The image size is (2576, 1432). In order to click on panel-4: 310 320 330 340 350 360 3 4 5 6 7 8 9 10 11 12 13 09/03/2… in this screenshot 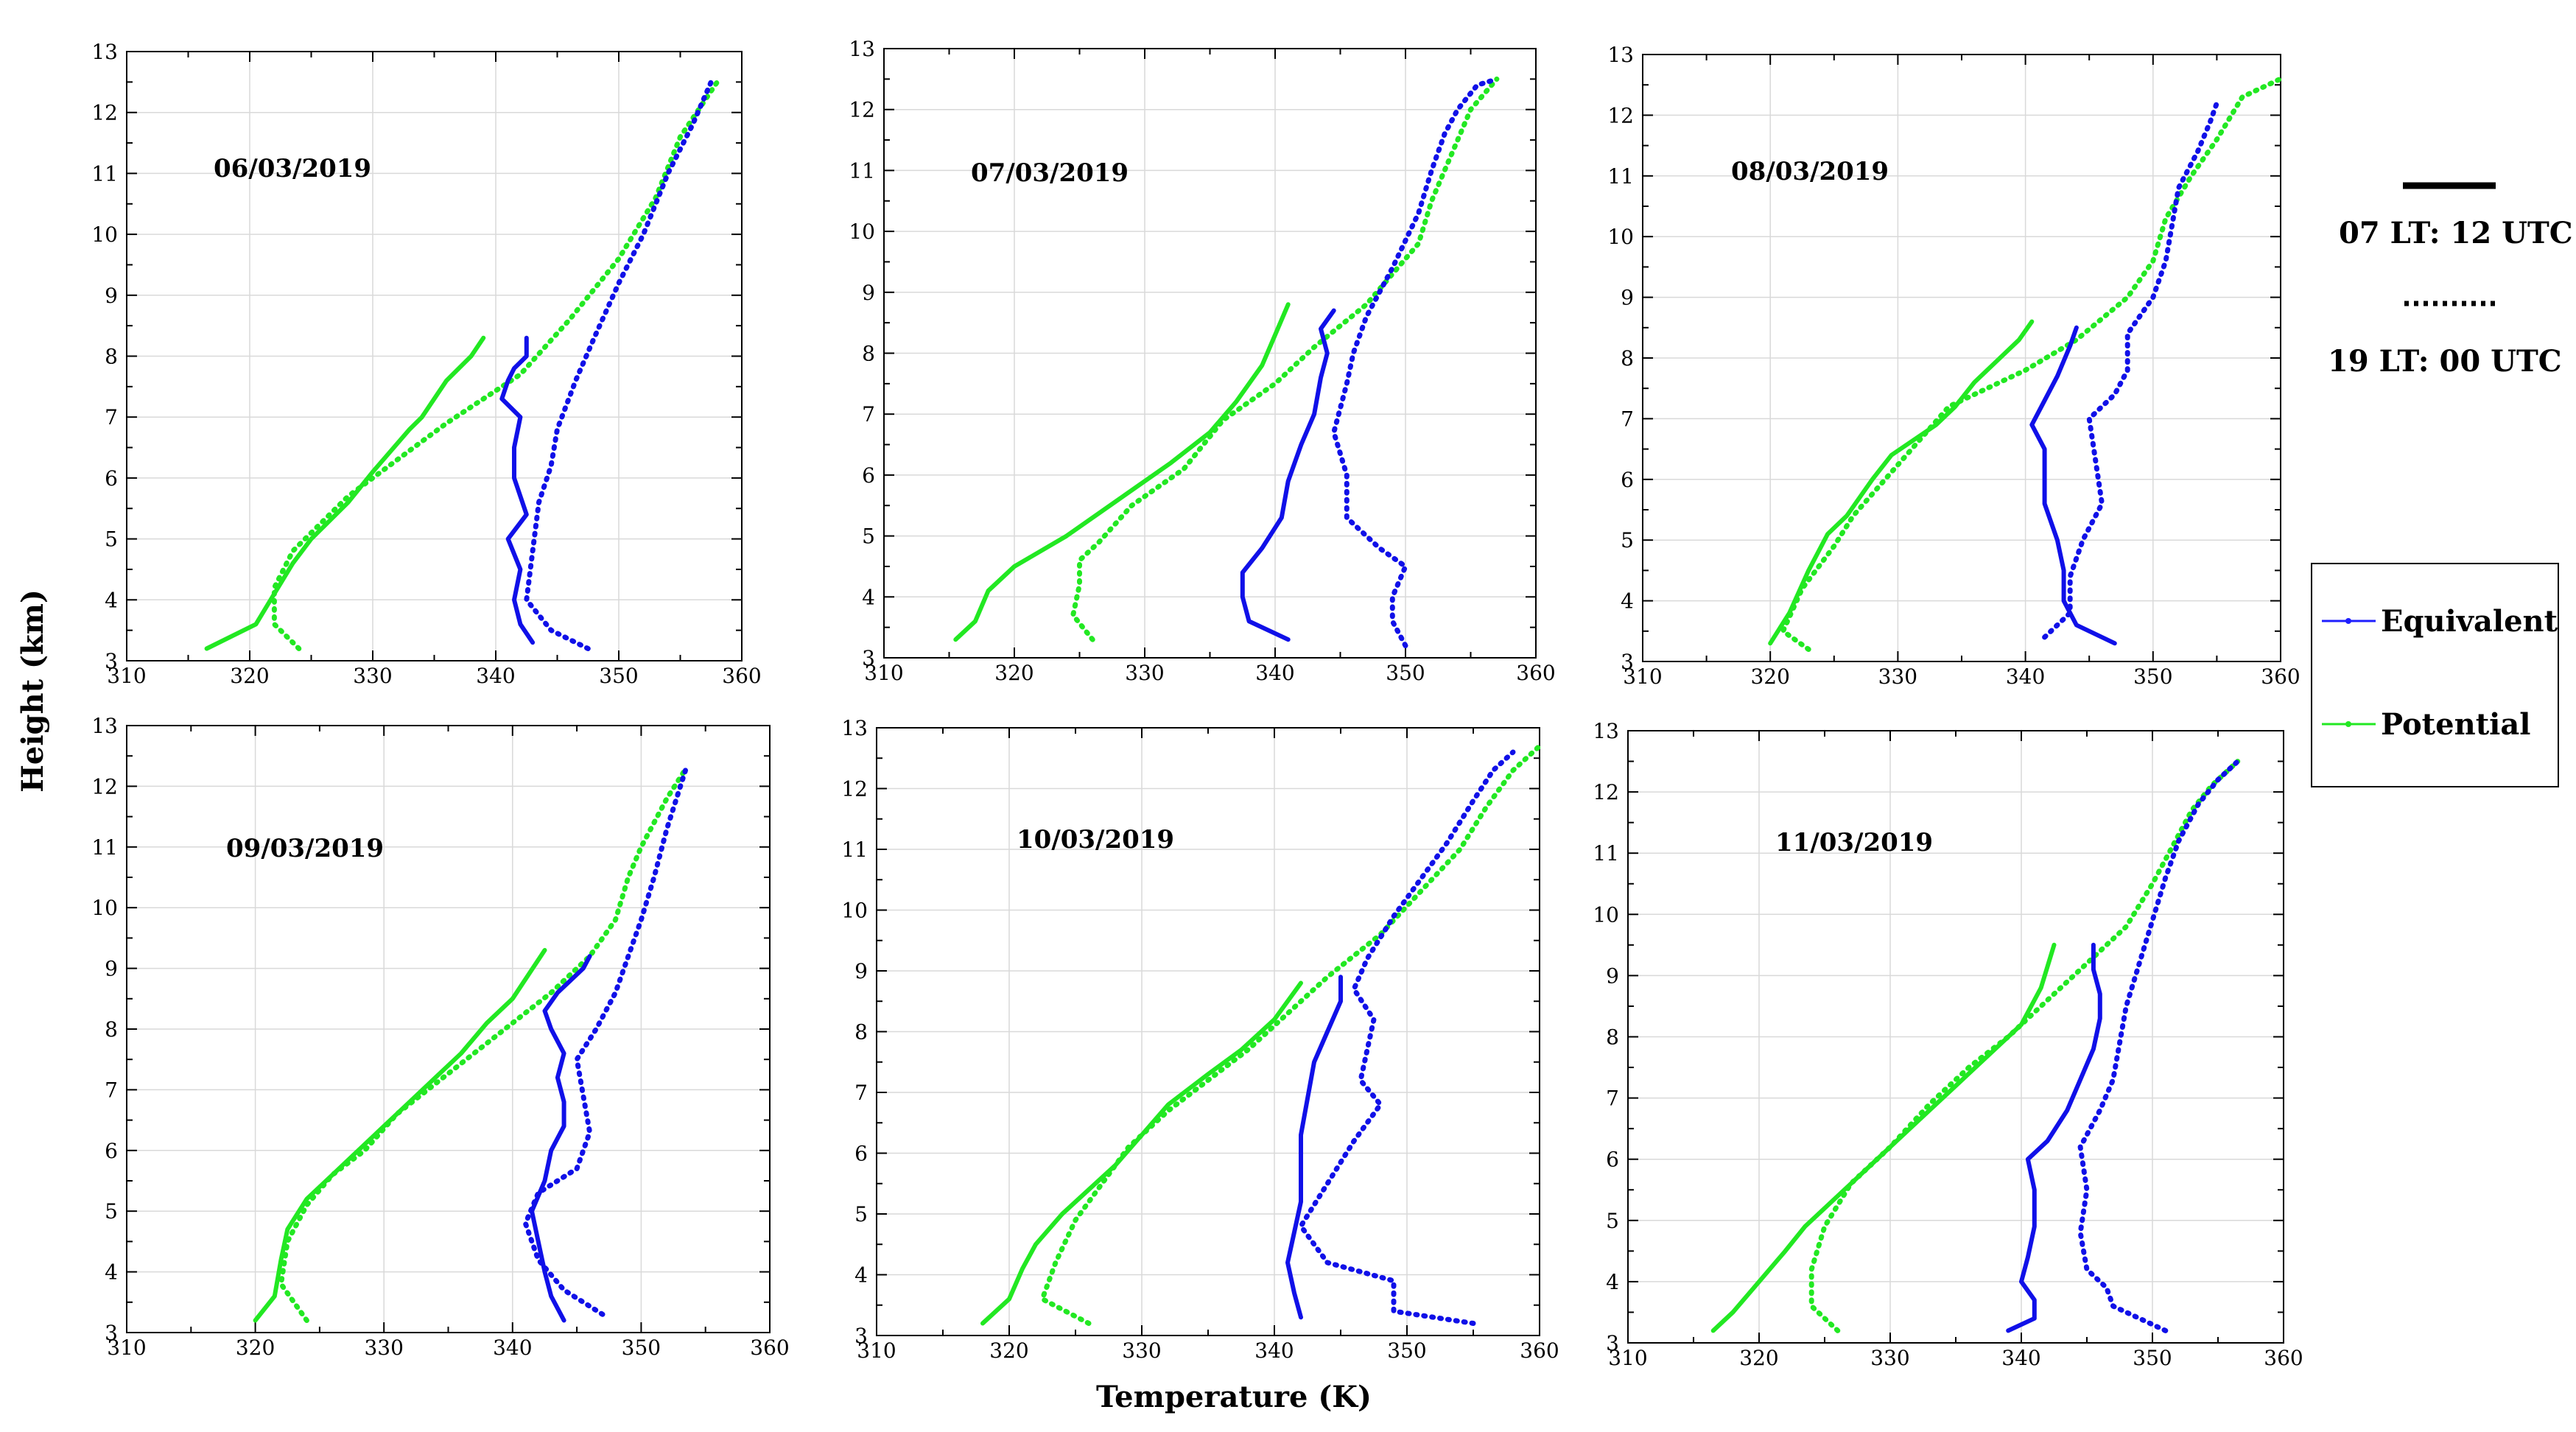, I will do `click(440, 1037)`.